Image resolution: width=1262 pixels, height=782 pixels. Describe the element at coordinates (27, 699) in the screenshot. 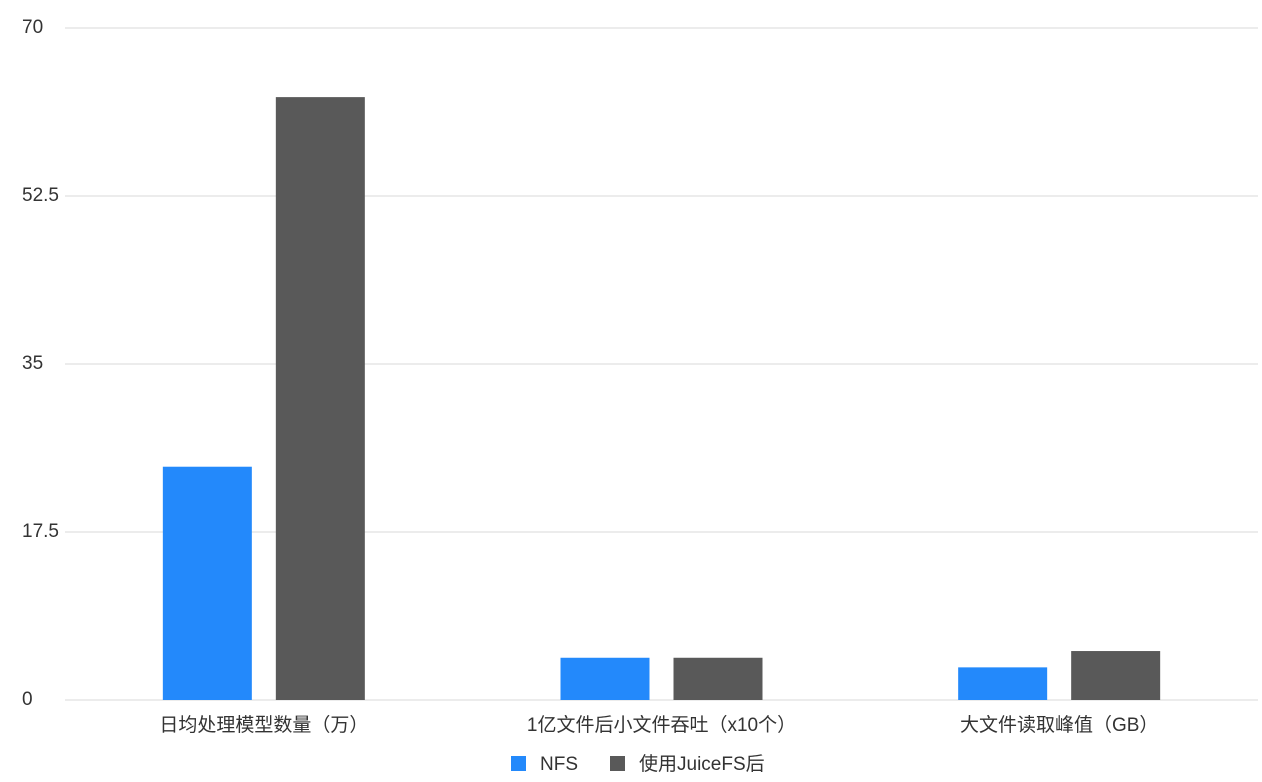

I see `y-tick-label: 0` at that location.